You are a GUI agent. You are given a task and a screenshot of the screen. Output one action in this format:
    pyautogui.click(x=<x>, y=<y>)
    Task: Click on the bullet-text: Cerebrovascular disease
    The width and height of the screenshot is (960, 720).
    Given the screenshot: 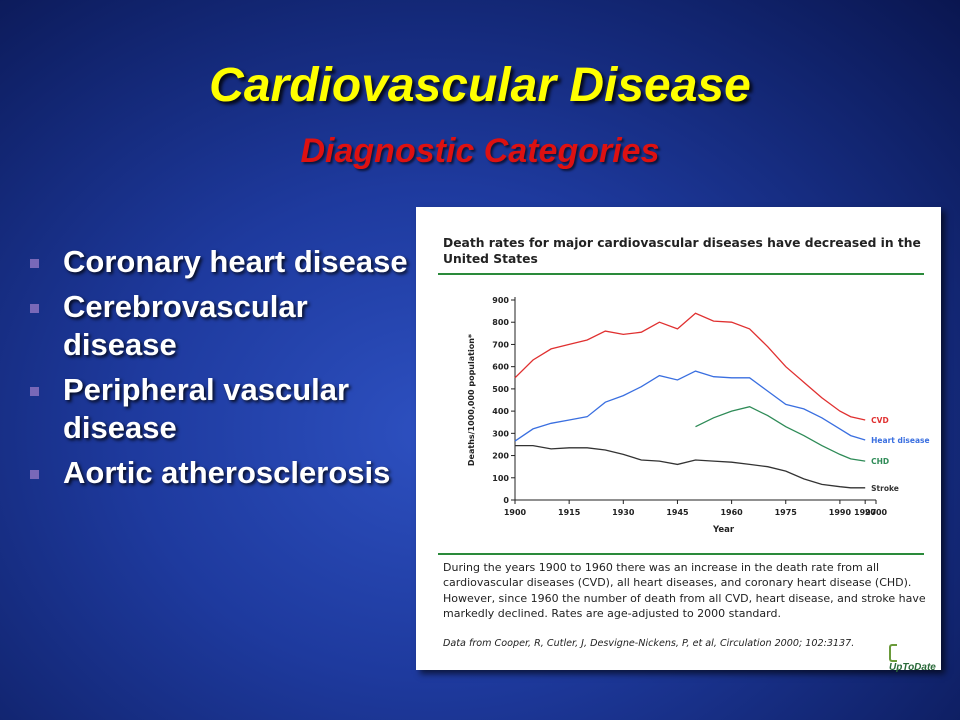 What is the action you would take?
    pyautogui.click(x=185, y=325)
    